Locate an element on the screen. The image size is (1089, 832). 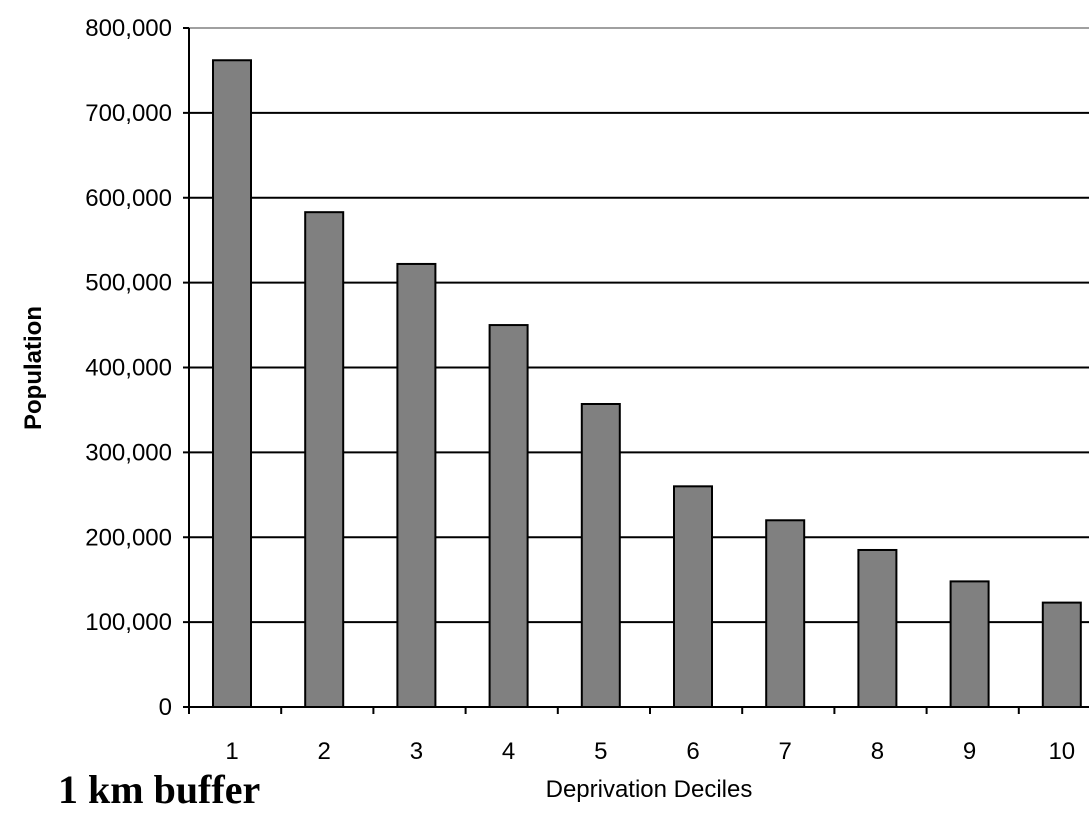
x-tick-label: 7 is located at coordinates (785, 751).